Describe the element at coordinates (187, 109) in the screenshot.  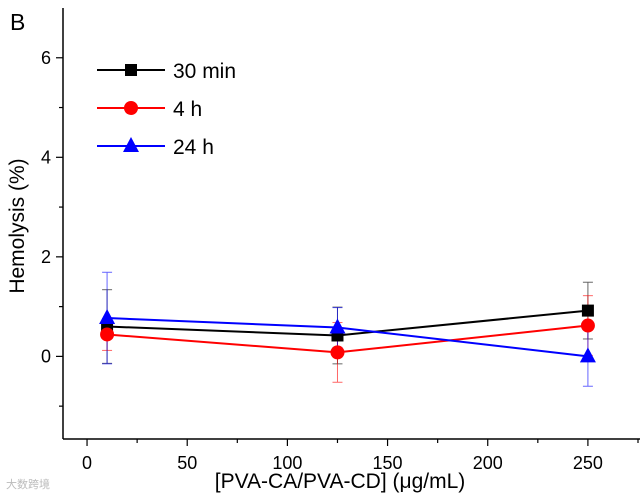
I see `legend-label-4-h: 4 h` at that location.